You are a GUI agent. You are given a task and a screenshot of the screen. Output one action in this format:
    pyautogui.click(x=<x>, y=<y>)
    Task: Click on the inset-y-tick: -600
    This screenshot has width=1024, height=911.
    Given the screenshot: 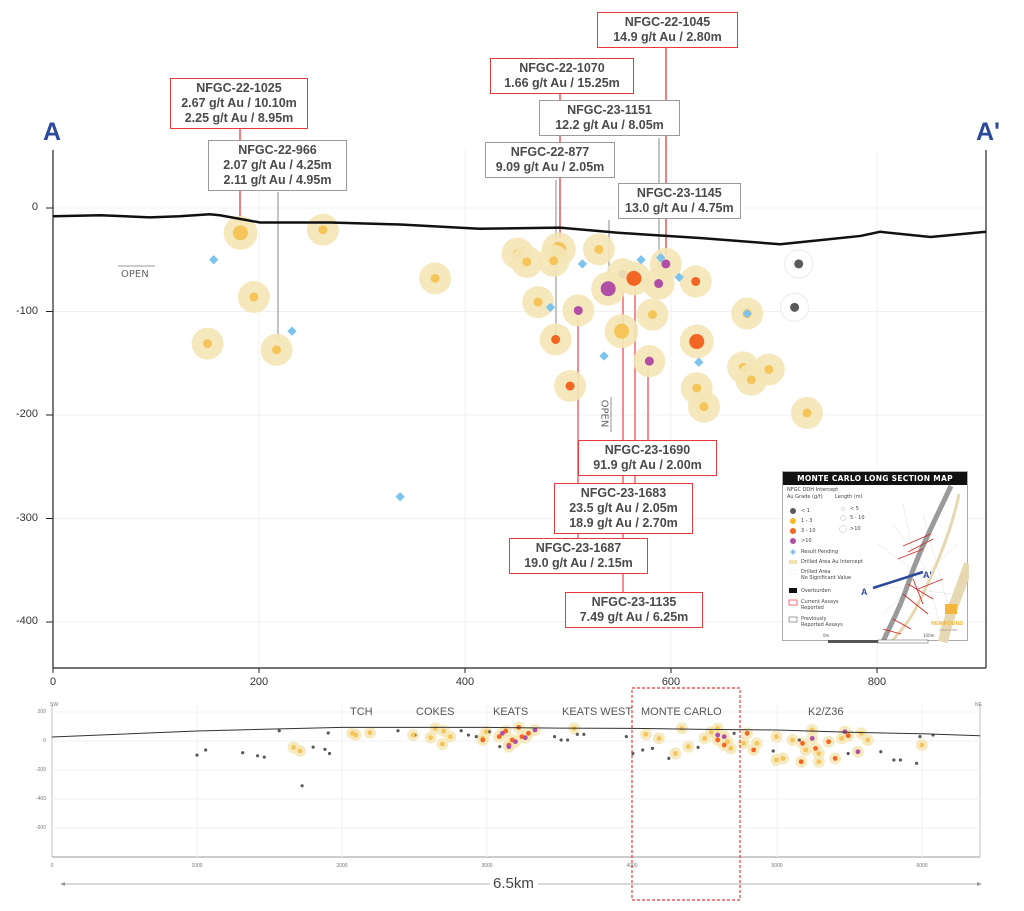 What is the action you would take?
    pyautogui.click(x=40, y=828)
    